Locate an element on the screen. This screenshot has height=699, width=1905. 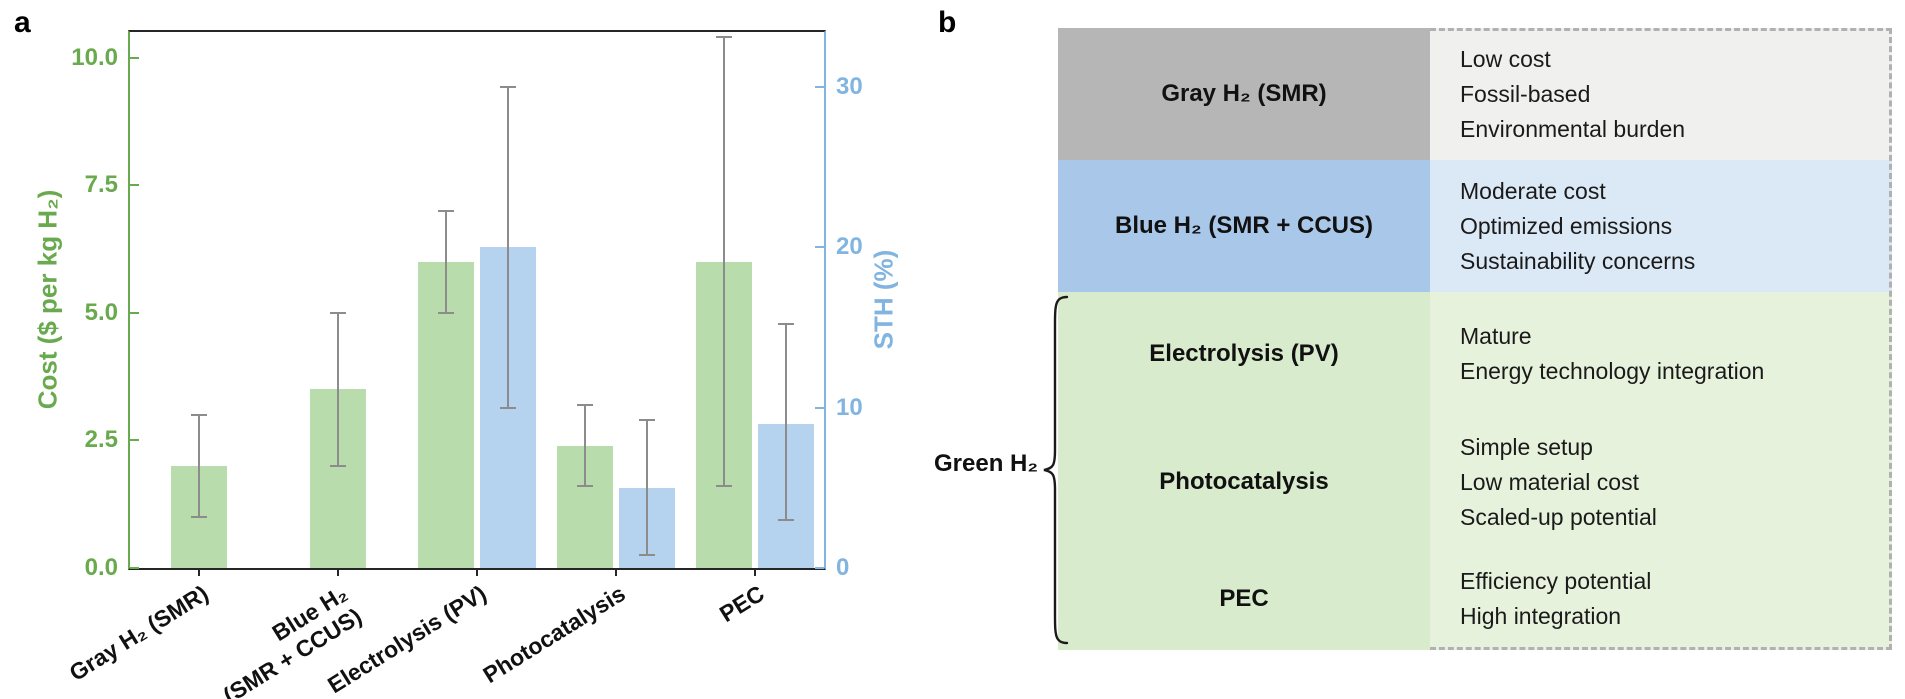
left-axis-tick-label: 2.5 is located at coordinates (101, 440).